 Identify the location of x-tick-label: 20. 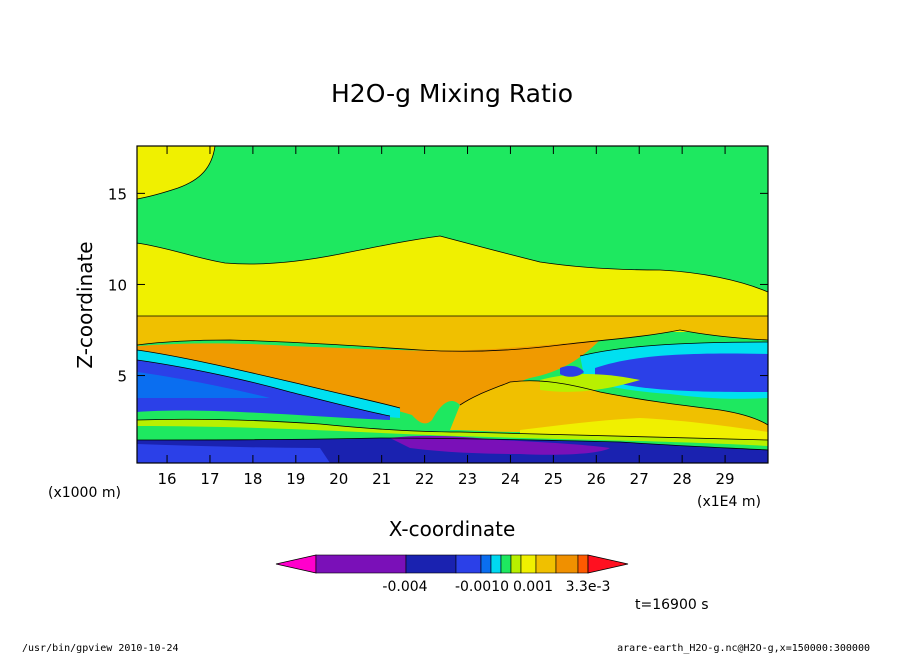
(338, 479).